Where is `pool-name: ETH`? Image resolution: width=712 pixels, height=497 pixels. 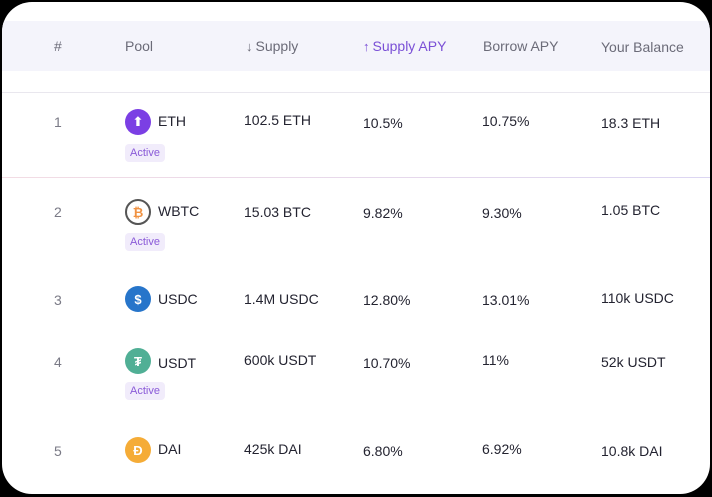 pool-name: ETH is located at coordinates (172, 121).